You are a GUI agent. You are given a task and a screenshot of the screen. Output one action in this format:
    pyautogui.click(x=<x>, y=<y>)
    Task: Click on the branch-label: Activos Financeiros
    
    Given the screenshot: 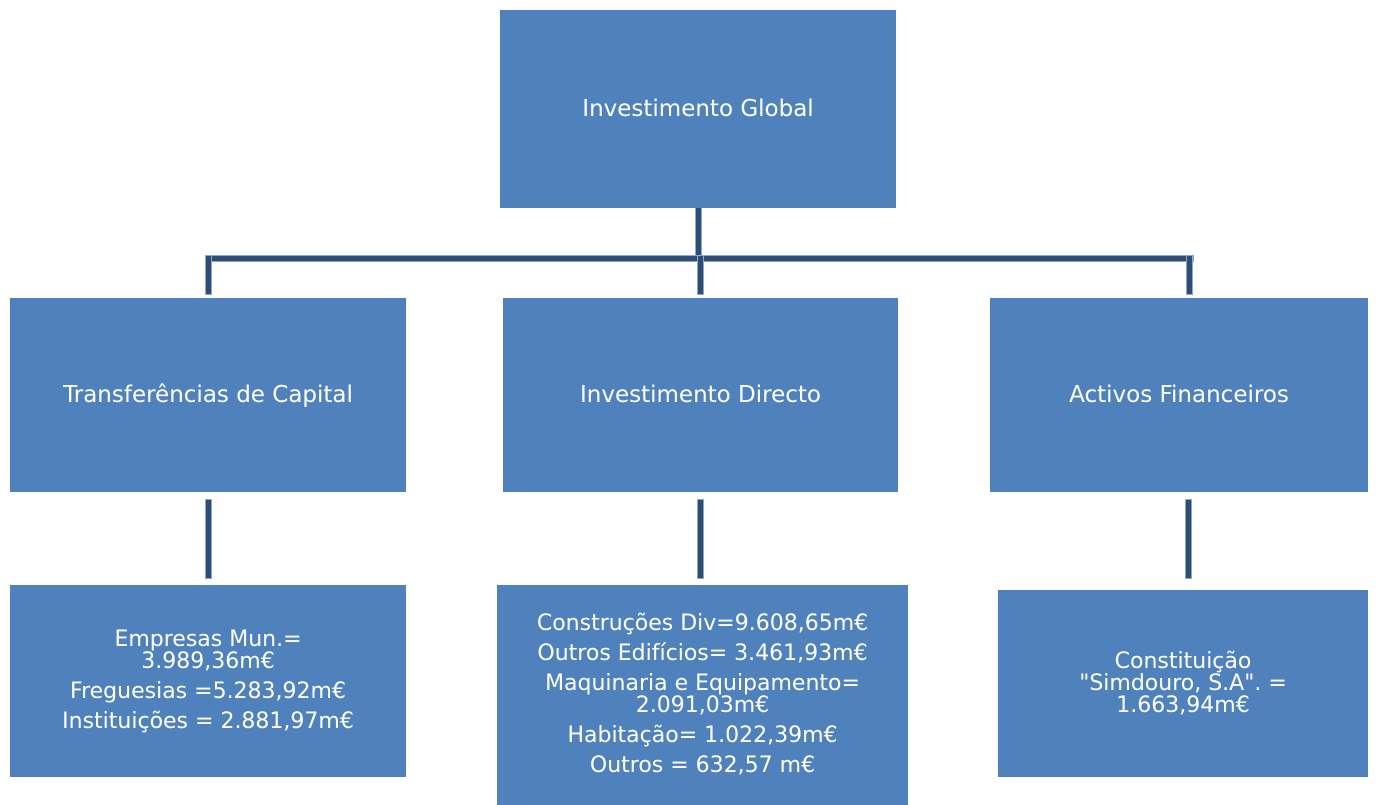 What is the action you would take?
    pyautogui.click(x=1179, y=395)
    